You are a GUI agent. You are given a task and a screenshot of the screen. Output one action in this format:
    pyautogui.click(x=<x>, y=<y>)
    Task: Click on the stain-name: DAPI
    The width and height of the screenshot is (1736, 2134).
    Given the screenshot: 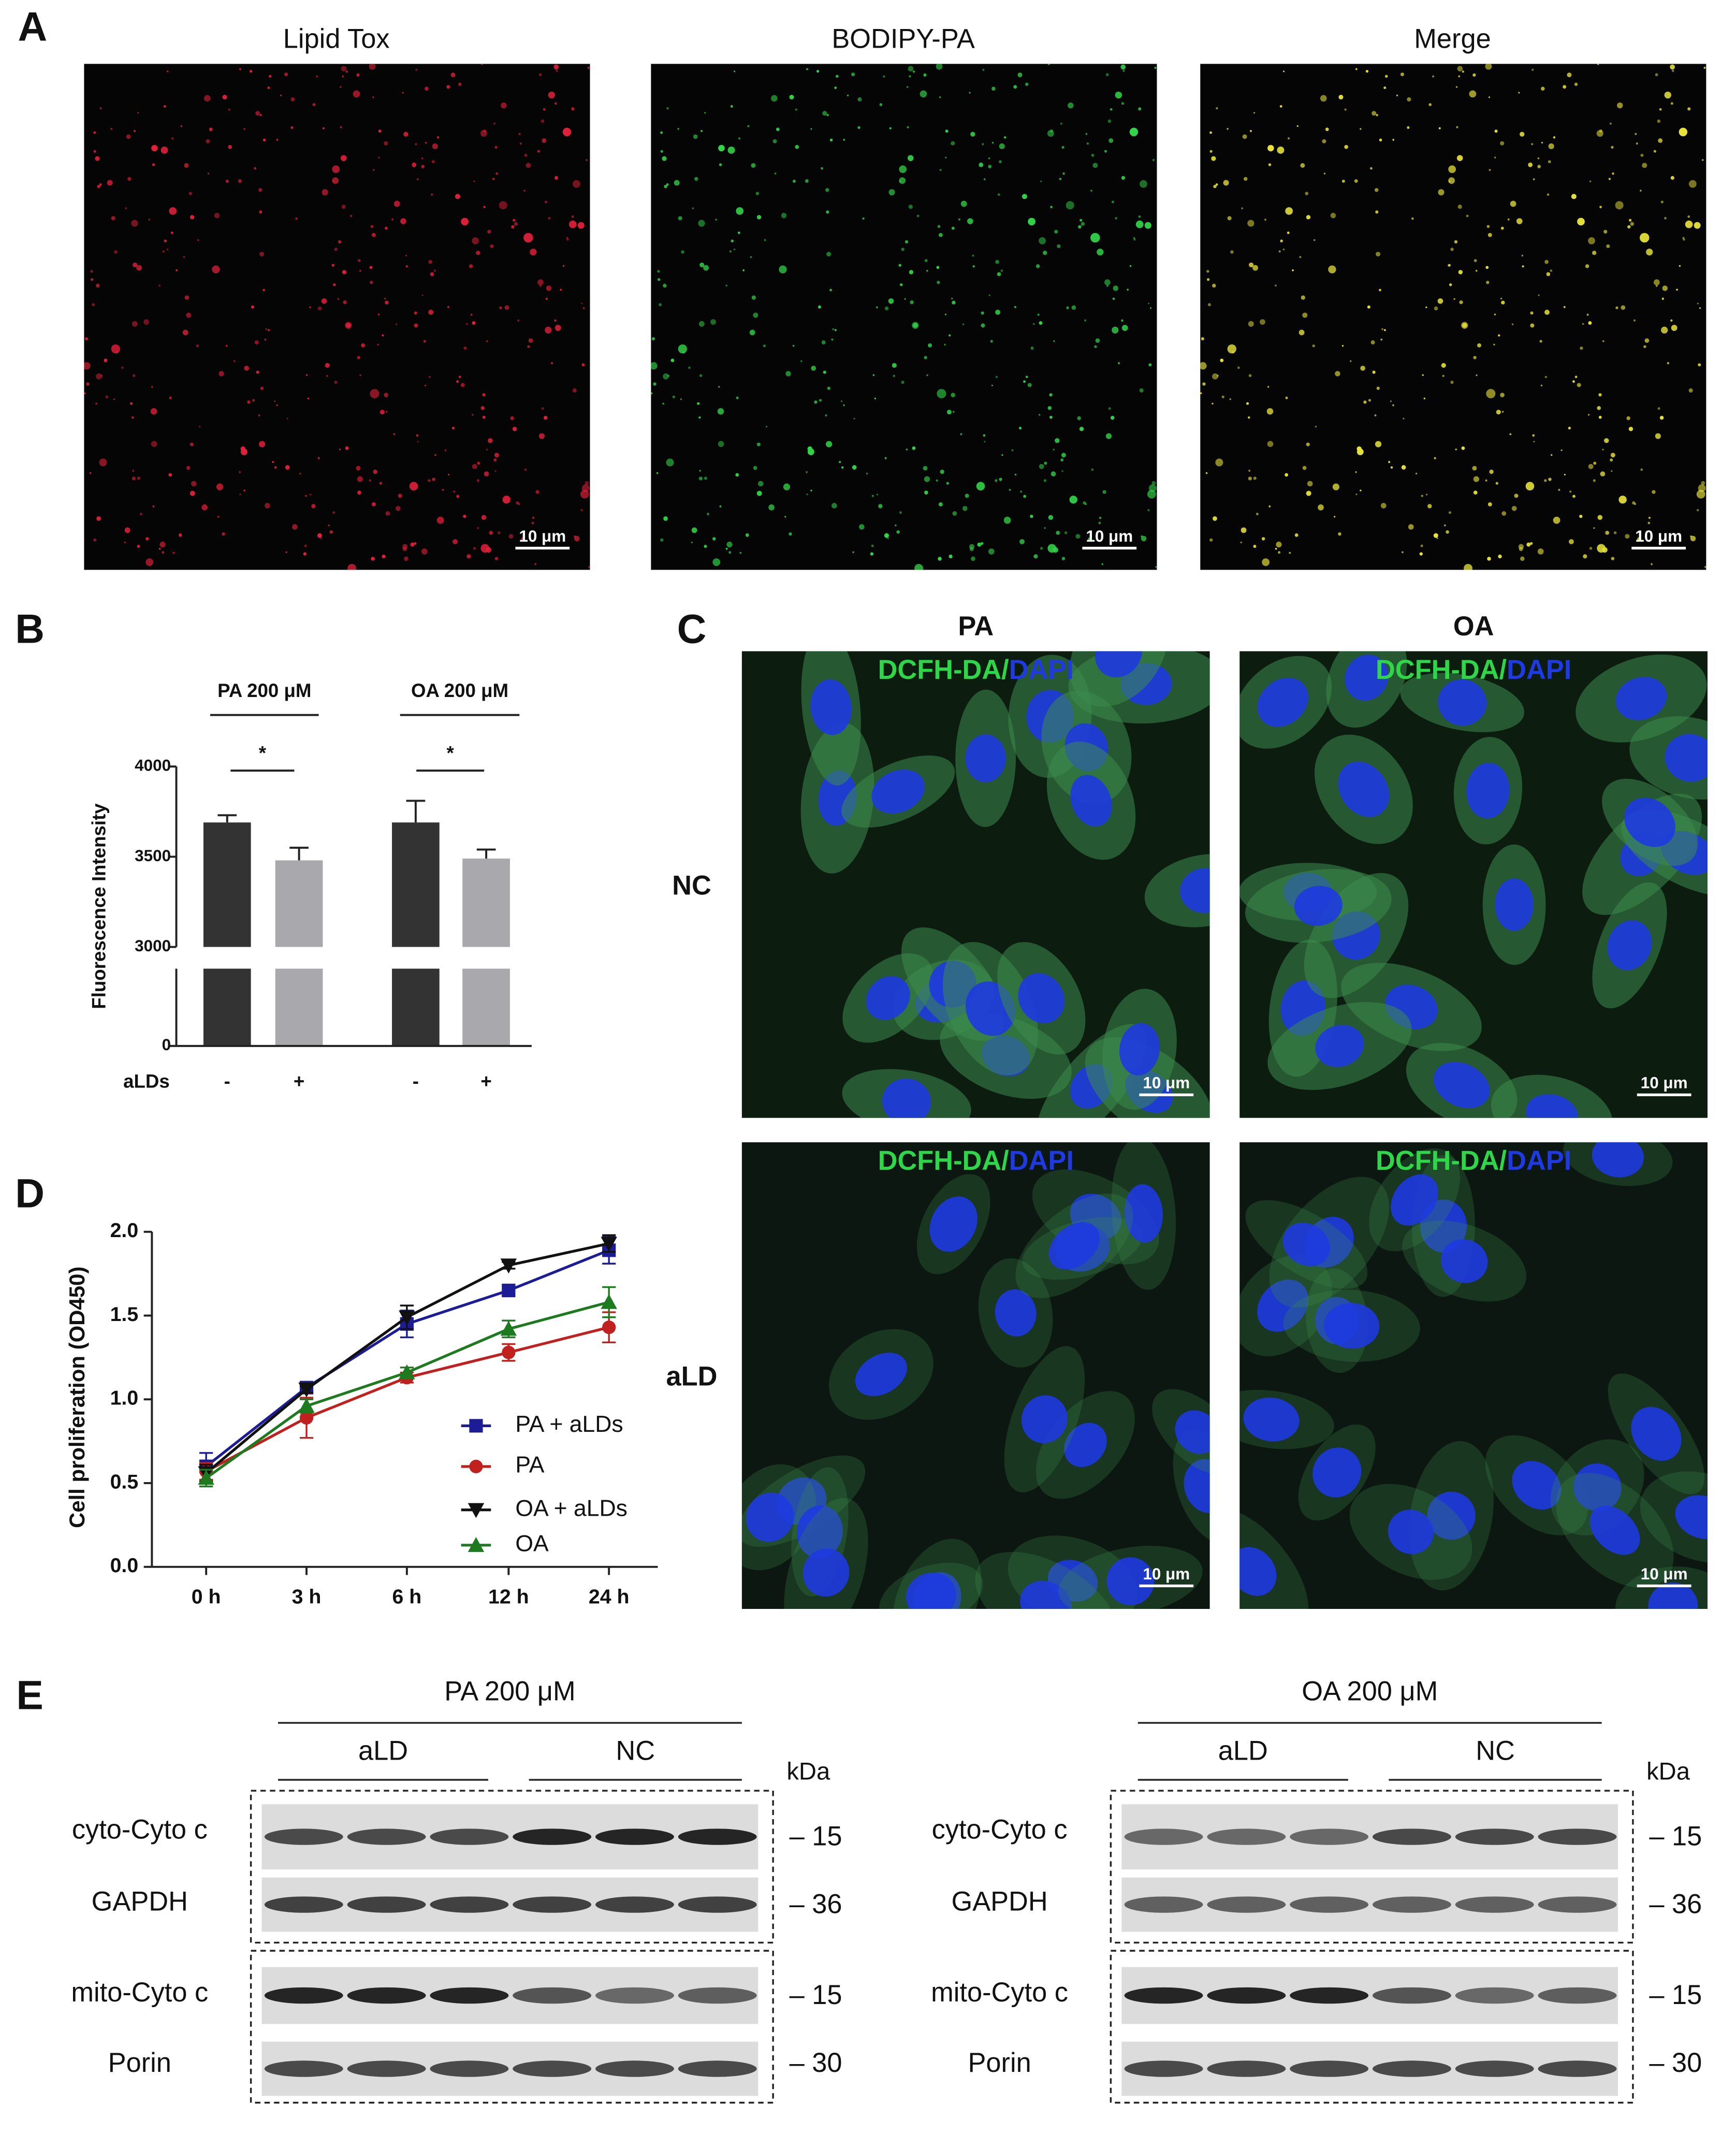 What is the action you would take?
    pyautogui.click(x=1041, y=1161)
    